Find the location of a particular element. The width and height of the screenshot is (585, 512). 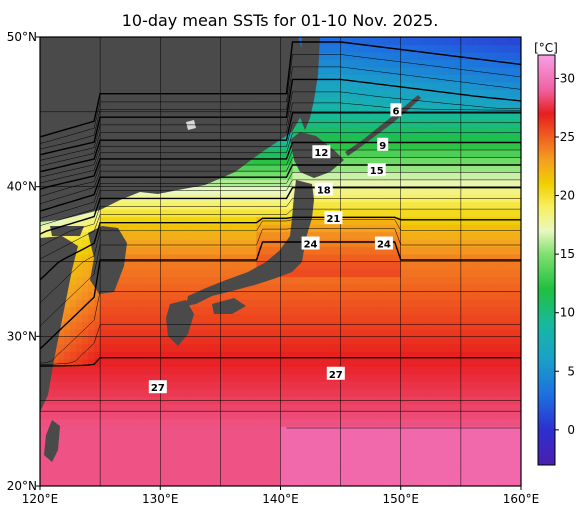

contour-label: 27 is located at coordinates (158, 388).